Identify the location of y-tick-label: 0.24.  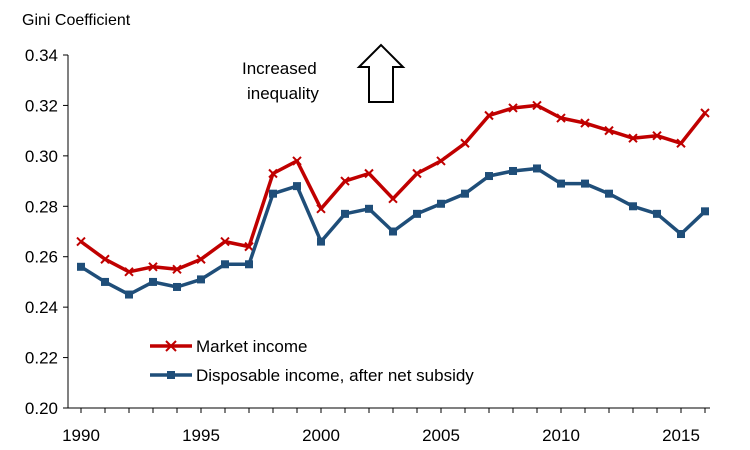
(41, 307).